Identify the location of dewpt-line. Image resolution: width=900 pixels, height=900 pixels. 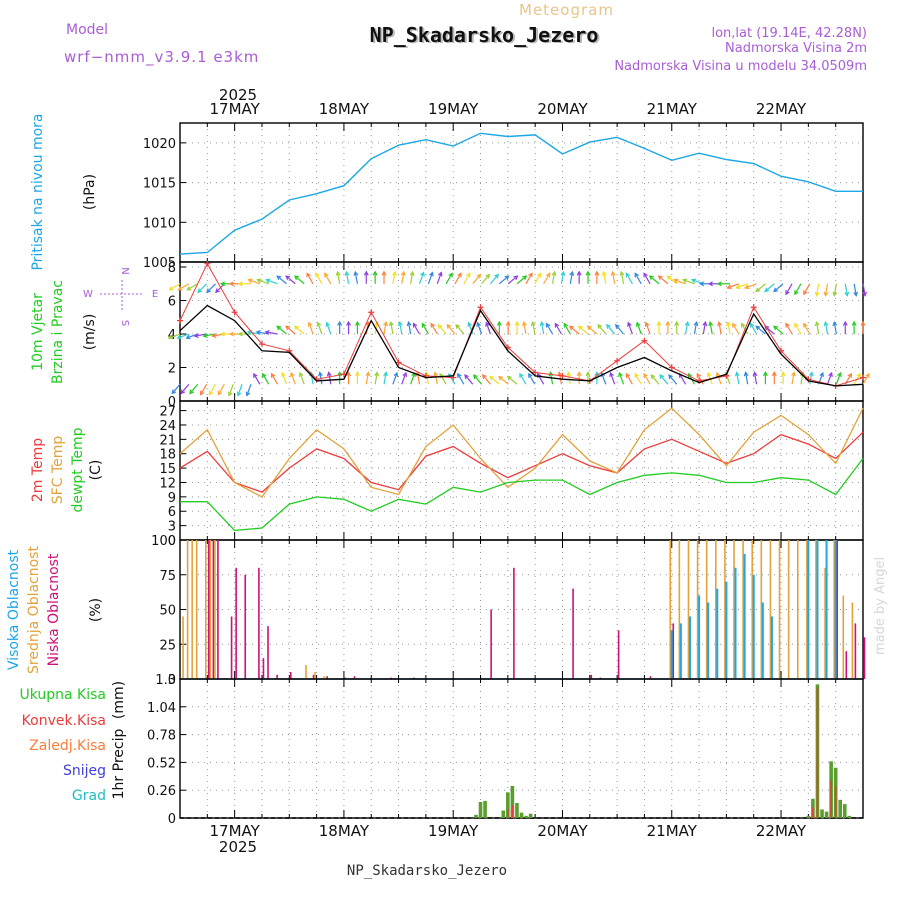
(522, 495).